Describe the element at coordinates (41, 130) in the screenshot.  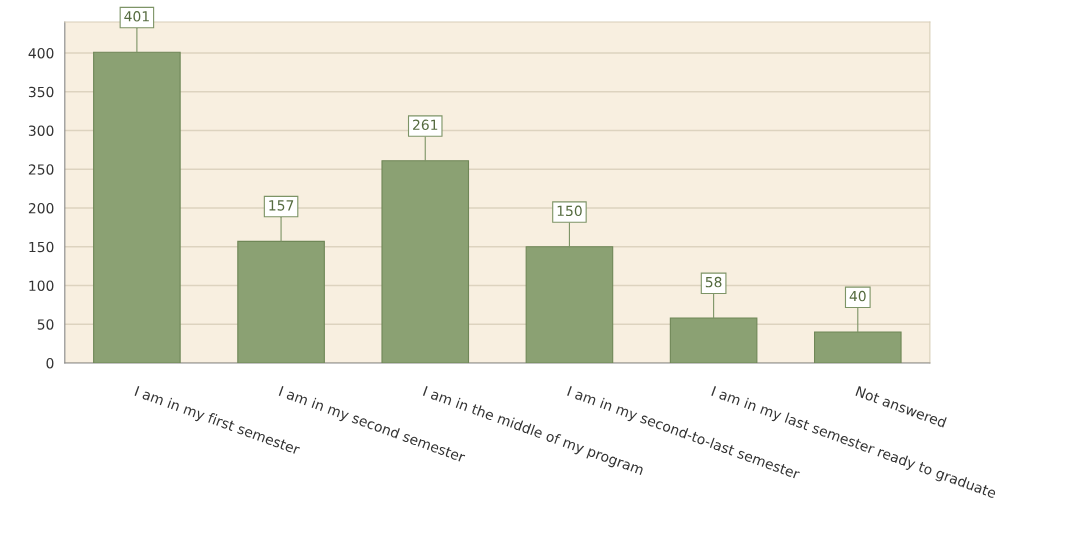
I see `y-tick-label: 300` at that location.